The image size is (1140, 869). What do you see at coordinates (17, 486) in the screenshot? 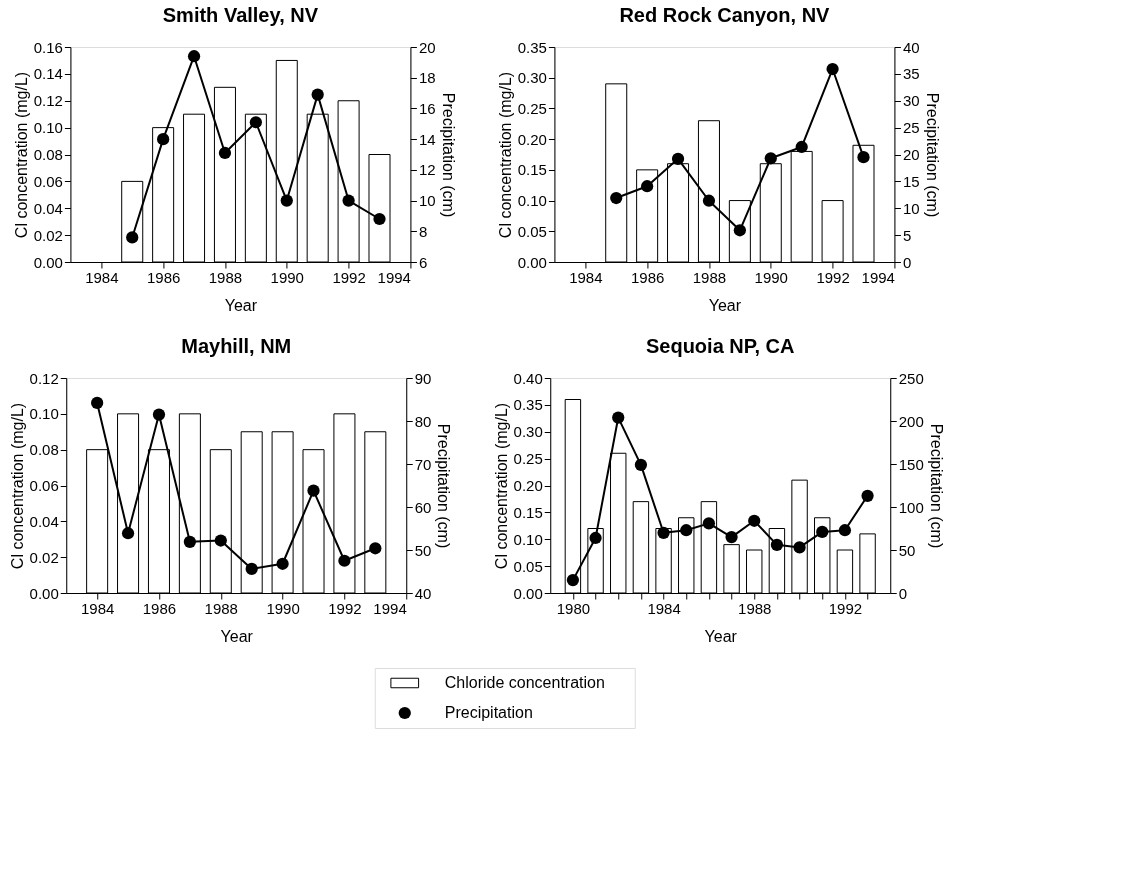
I see `y-axis-title: Cl concentration (mg/L)` at bounding box center [17, 486].